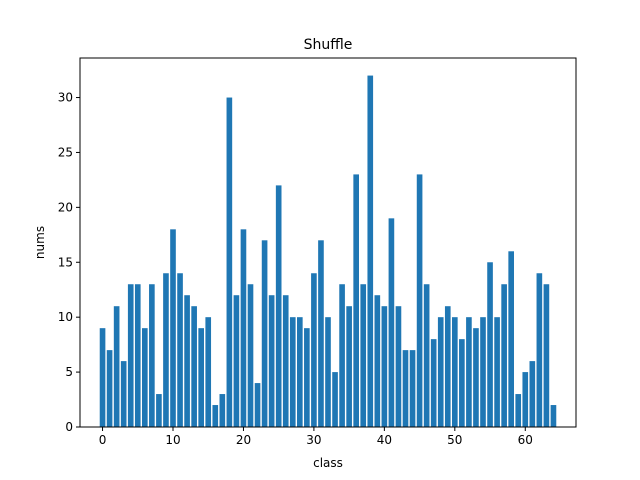 The height and width of the screenshot is (480, 640). I want to click on y-tick-label: 10, so click(65, 317).